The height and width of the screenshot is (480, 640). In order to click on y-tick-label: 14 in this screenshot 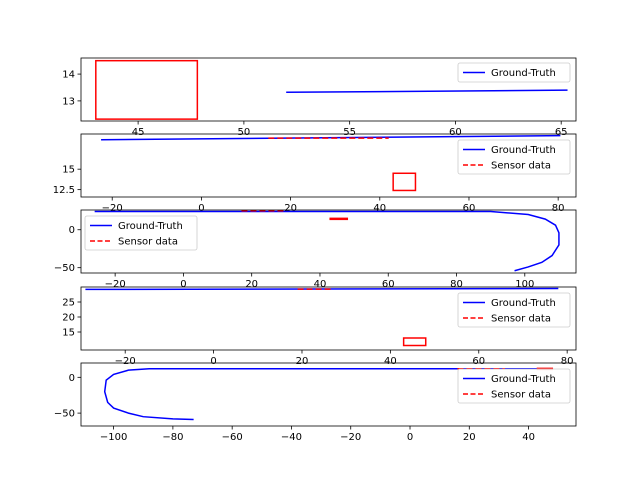, I will do `click(68, 75)`.